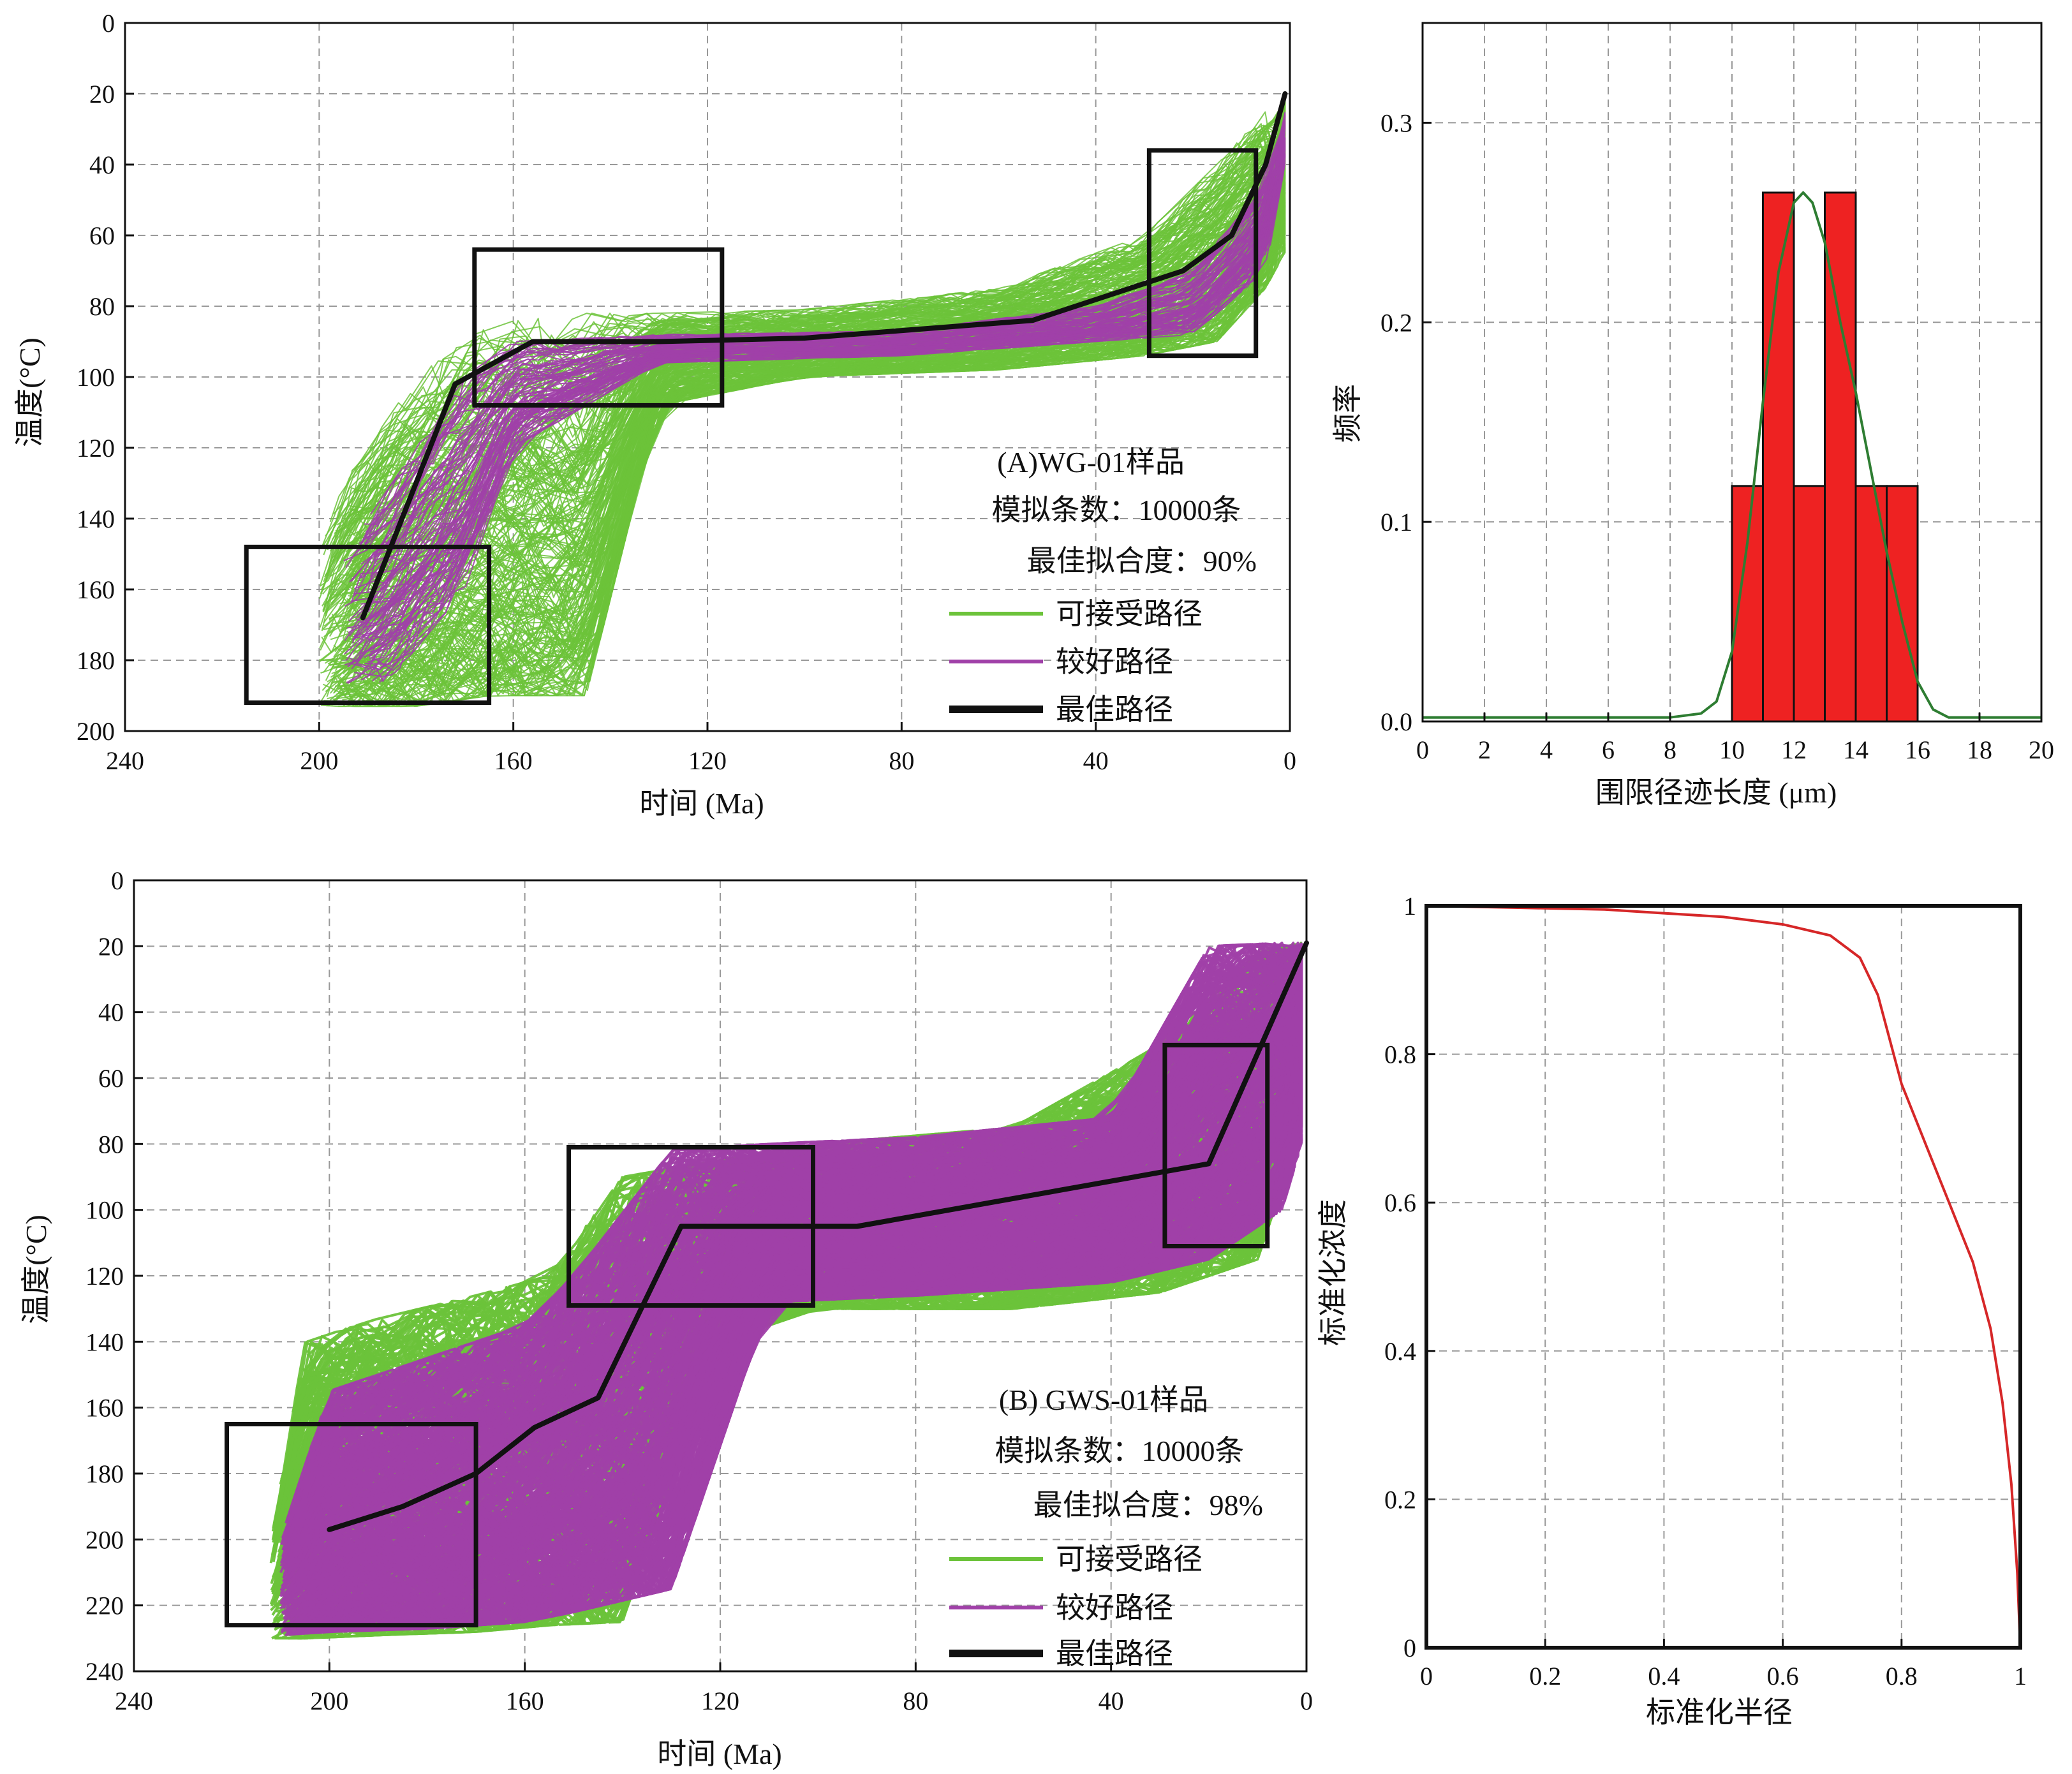 The image size is (2072, 1774). What do you see at coordinates (2021, 1676) in the screenshot?
I see `x-tick-label: 1` at bounding box center [2021, 1676].